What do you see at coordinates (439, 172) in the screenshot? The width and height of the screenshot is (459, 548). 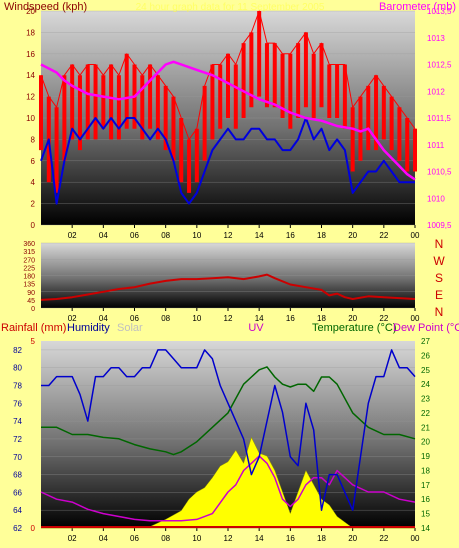 I see `barometer-tick-label: 1010,5` at bounding box center [439, 172].